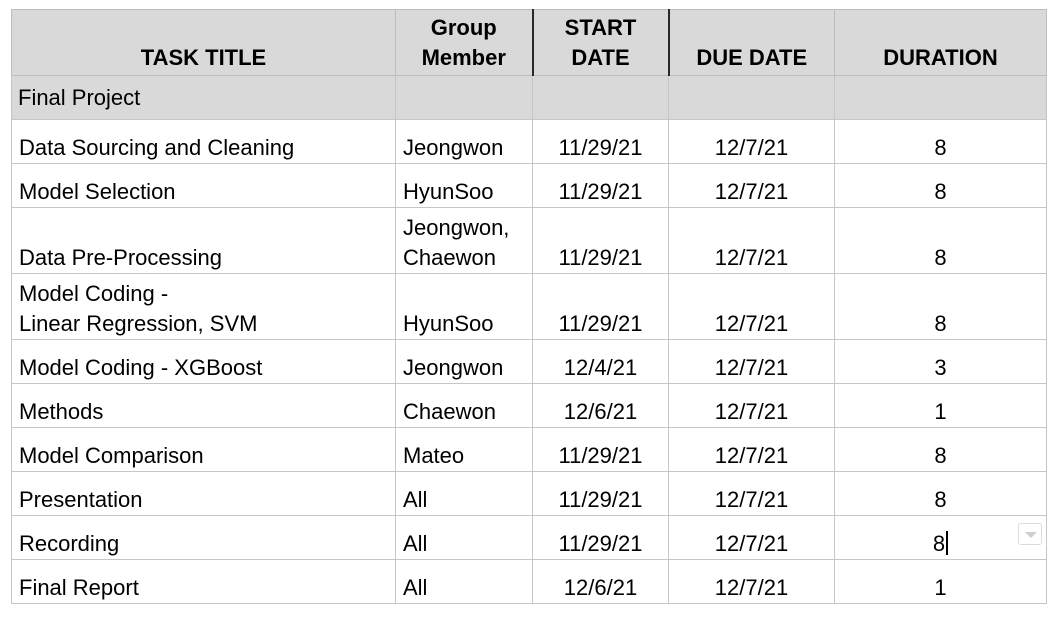 Image resolution: width=1054 pixels, height=624 pixels. I want to click on section-row: Final Project, so click(529, 97).